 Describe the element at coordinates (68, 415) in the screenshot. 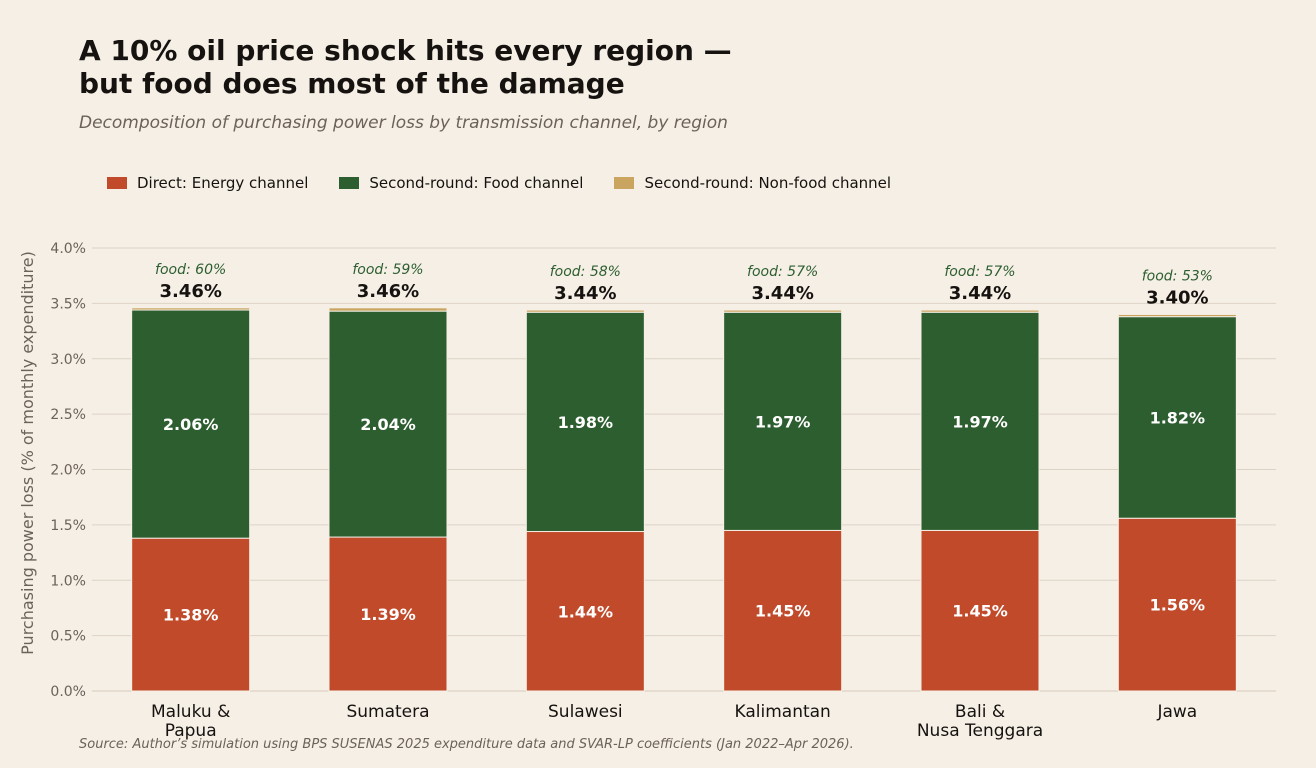

I see `y-tick-label: 2.5%` at that location.